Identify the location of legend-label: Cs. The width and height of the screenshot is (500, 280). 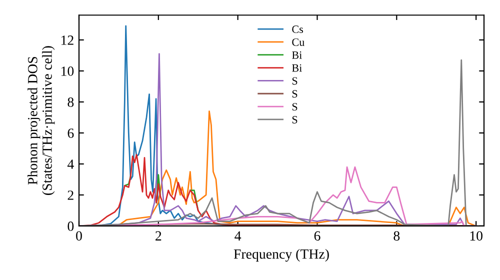
(298, 30).